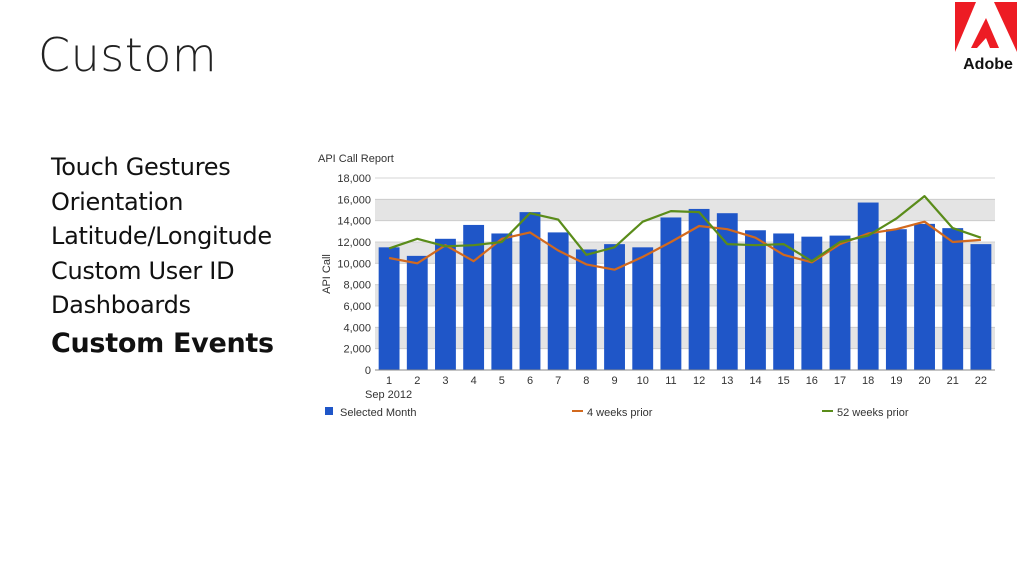  Describe the element at coordinates (417, 381) in the screenshot. I see `x-tick-label: 2` at that location.